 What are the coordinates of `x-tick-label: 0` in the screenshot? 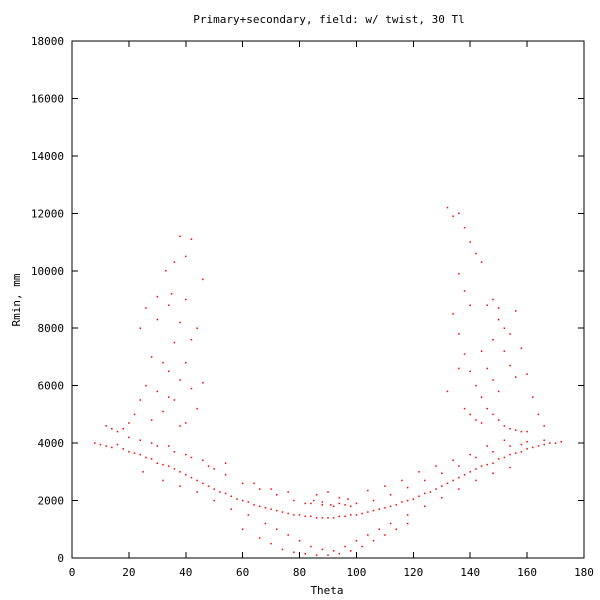 It's located at (72, 572).